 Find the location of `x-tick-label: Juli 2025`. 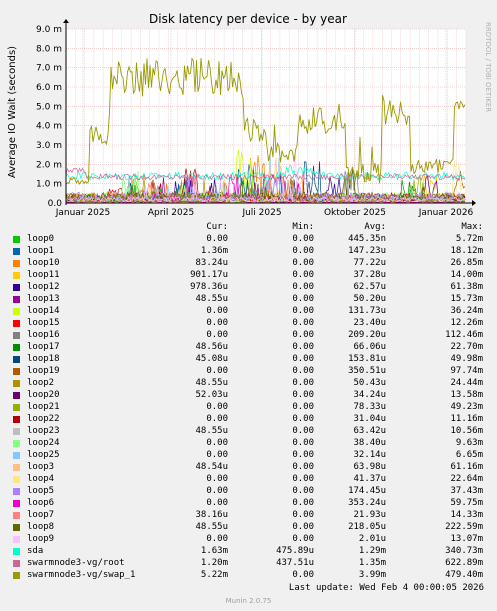

x-tick-label: Juli 2025 is located at coordinates (261, 213).